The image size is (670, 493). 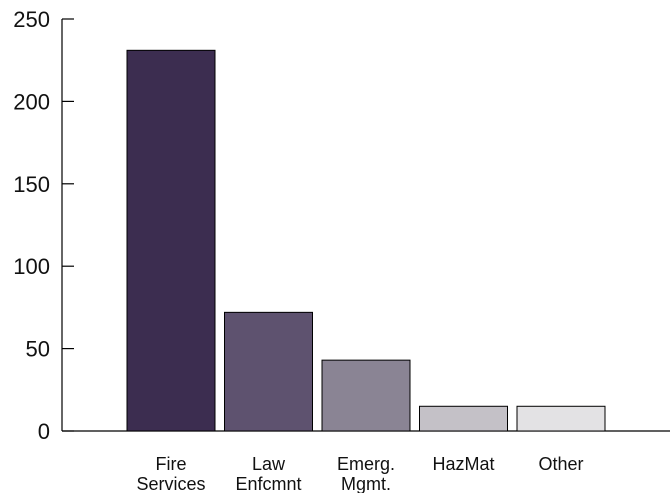 What do you see at coordinates (171, 464) in the screenshot?
I see `x-category-label-line: Fire` at bounding box center [171, 464].